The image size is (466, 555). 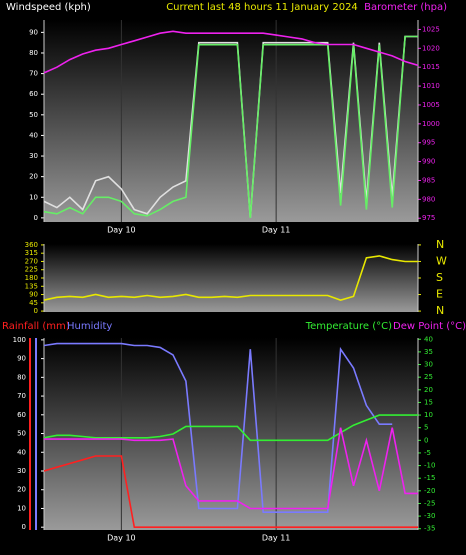 I want to click on y2-tick-label: -10, so click(x=429, y=466).